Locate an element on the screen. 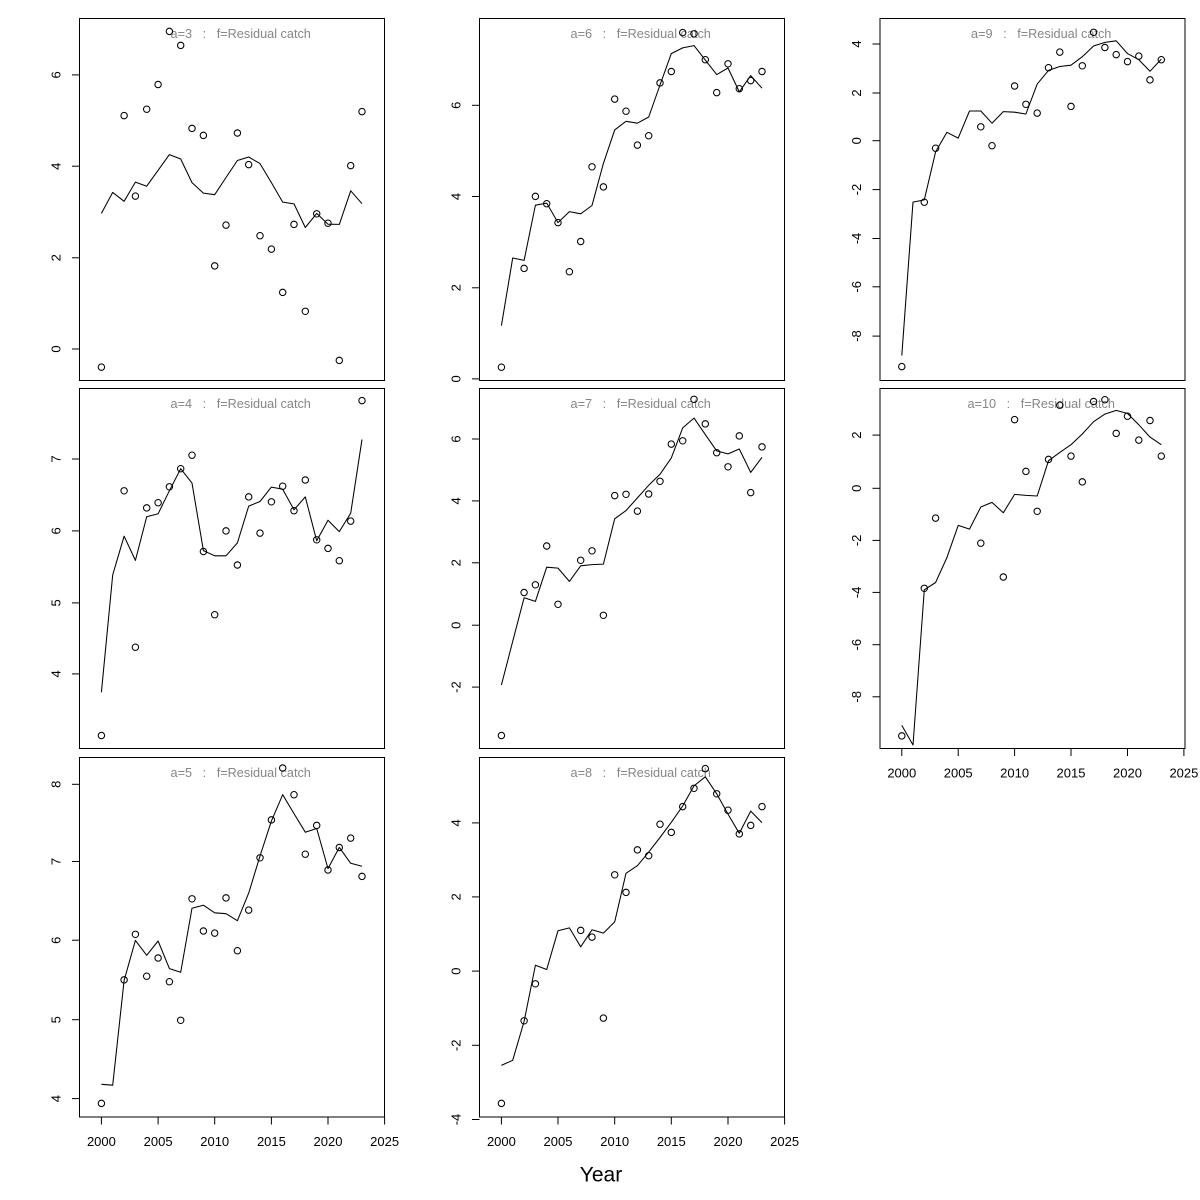 The height and width of the screenshot is (1200, 1200). svg-text: Year is located at coordinates (601, 1175).